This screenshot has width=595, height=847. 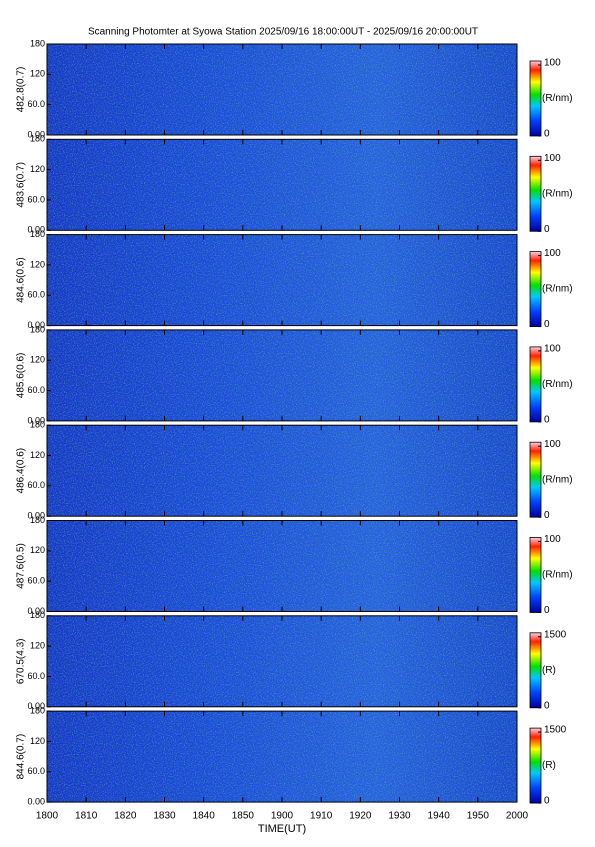 I want to click on x-axis-label: TIME(UT), so click(x=282, y=829).